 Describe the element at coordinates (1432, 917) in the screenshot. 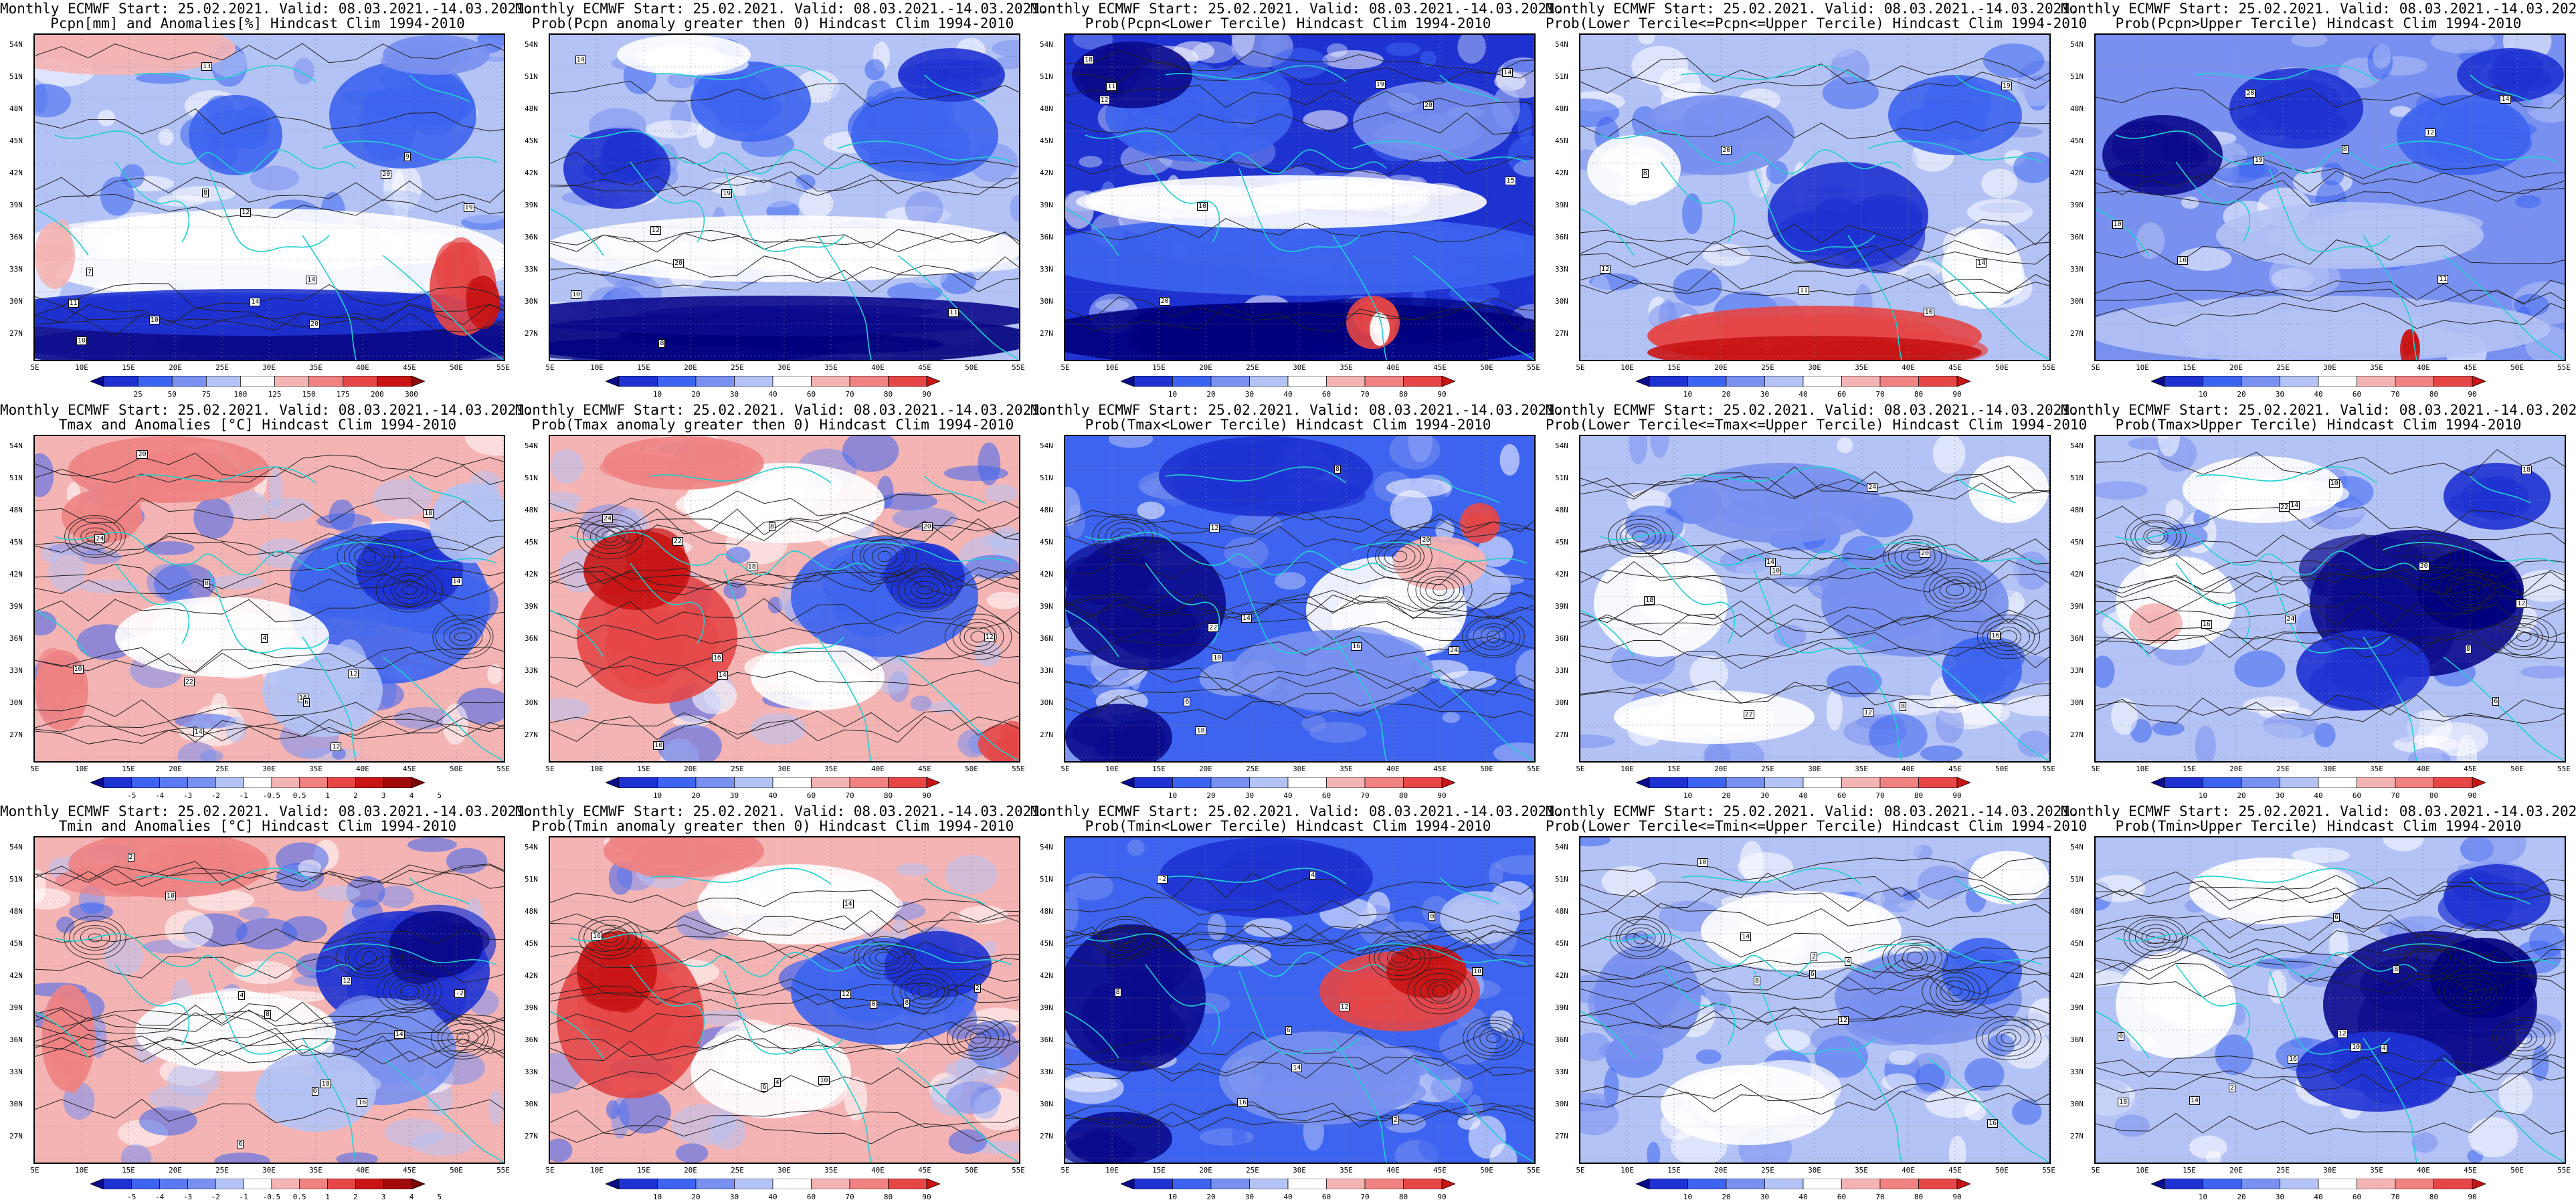

I see `contour-value-label: 0` at that location.